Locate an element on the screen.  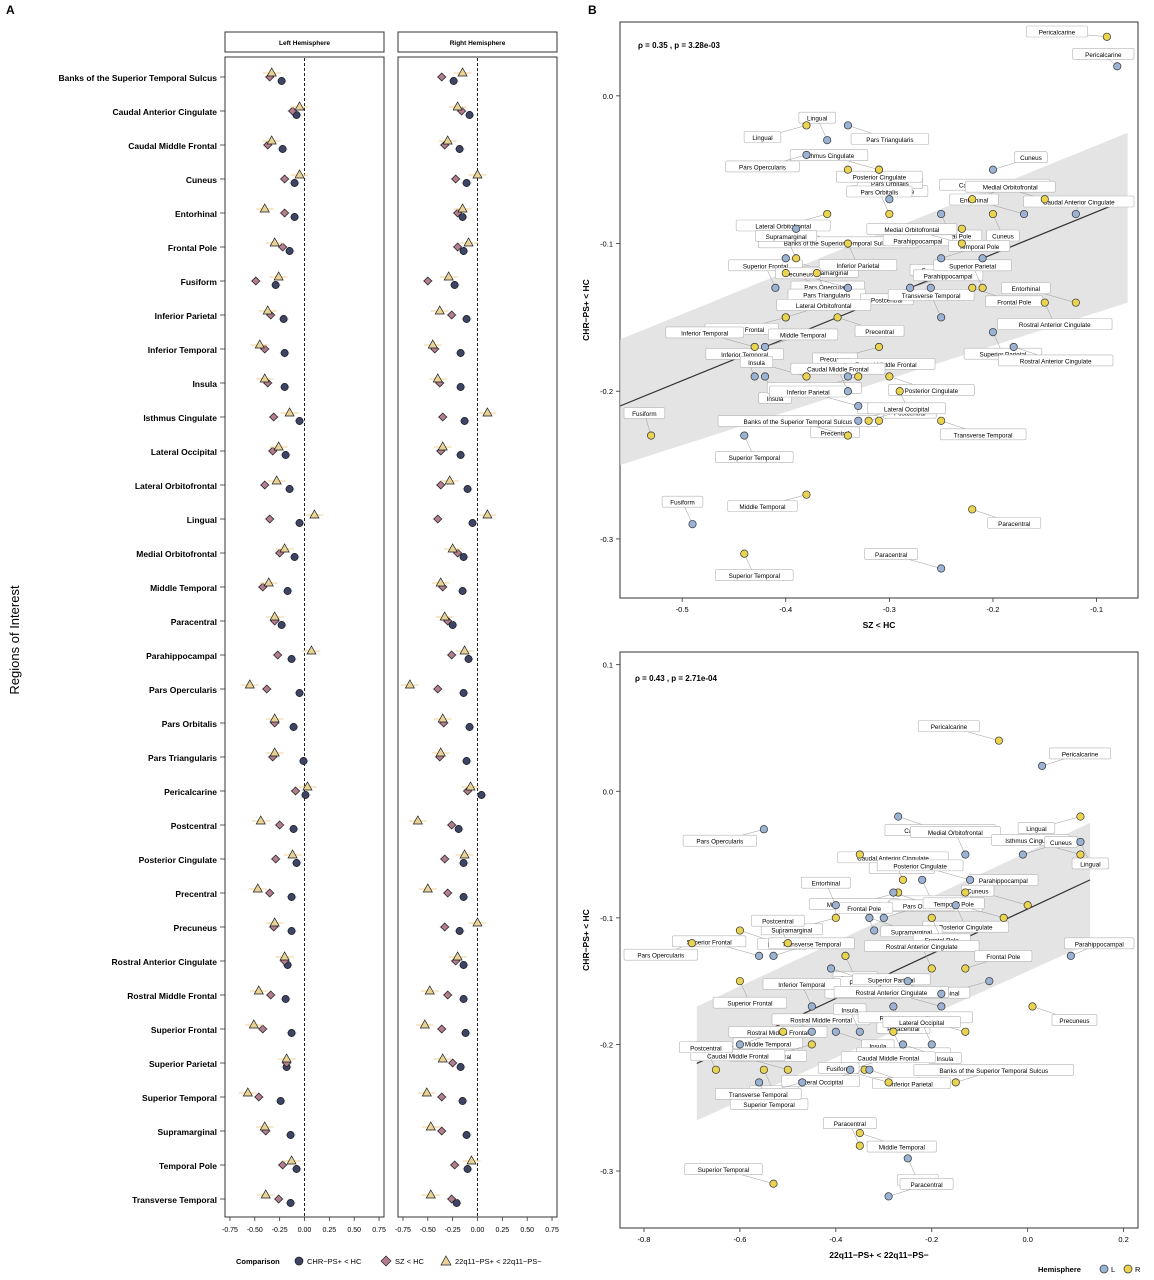
x-tick-label-left: -0.75 is located at coordinates (230, 1230).